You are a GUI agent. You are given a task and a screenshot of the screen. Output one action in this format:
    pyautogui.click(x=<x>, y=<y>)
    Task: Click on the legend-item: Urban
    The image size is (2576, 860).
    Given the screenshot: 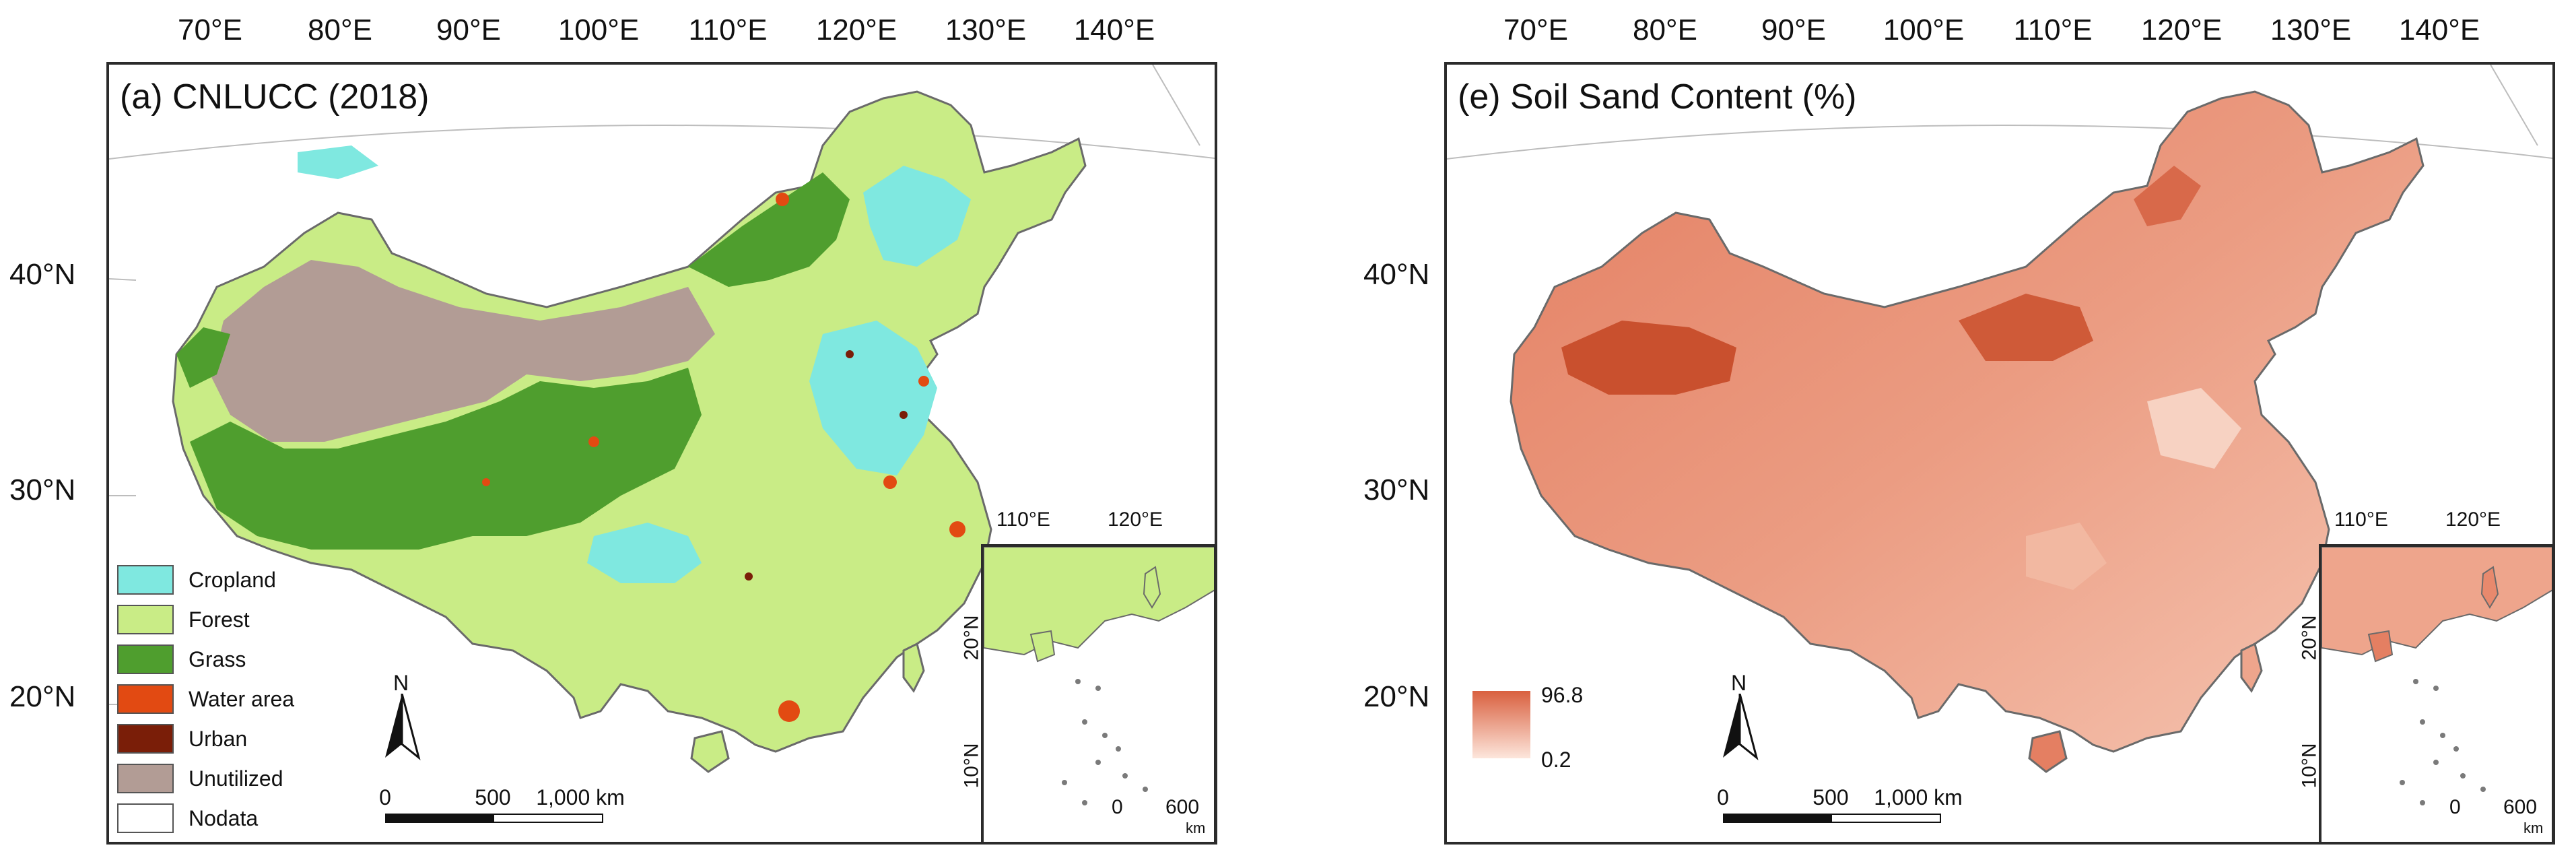 What is the action you would take?
    pyautogui.click(x=182, y=739)
    